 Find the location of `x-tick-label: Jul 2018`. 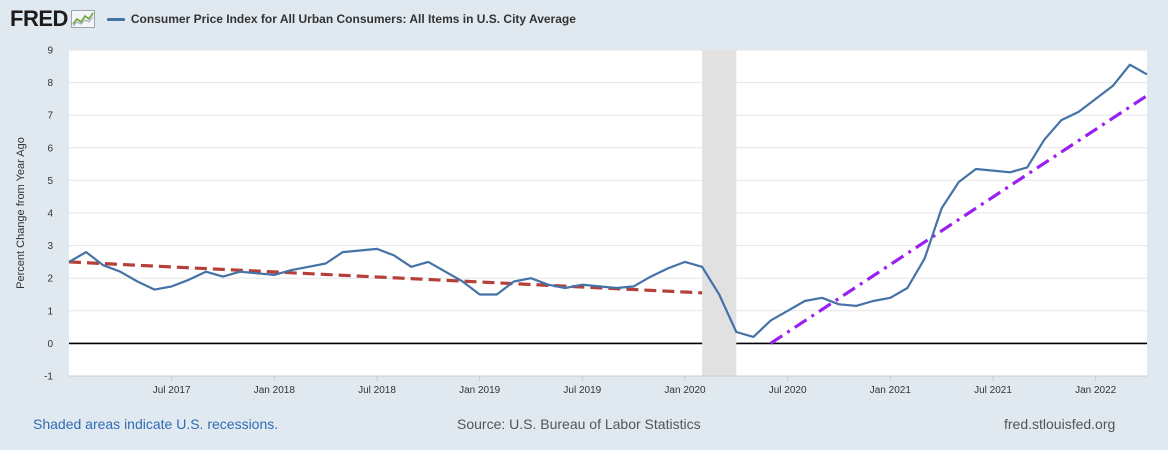

x-tick-label: Jul 2018 is located at coordinates (377, 390).